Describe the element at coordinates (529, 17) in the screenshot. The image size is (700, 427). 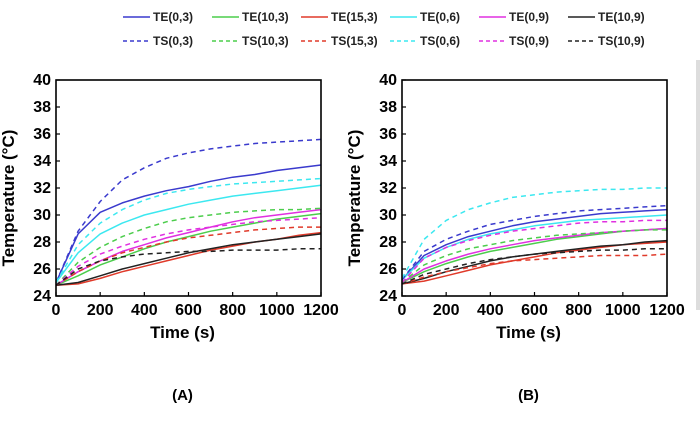
I see `legend-label-te-0-9: TE(0,9)` at that location.